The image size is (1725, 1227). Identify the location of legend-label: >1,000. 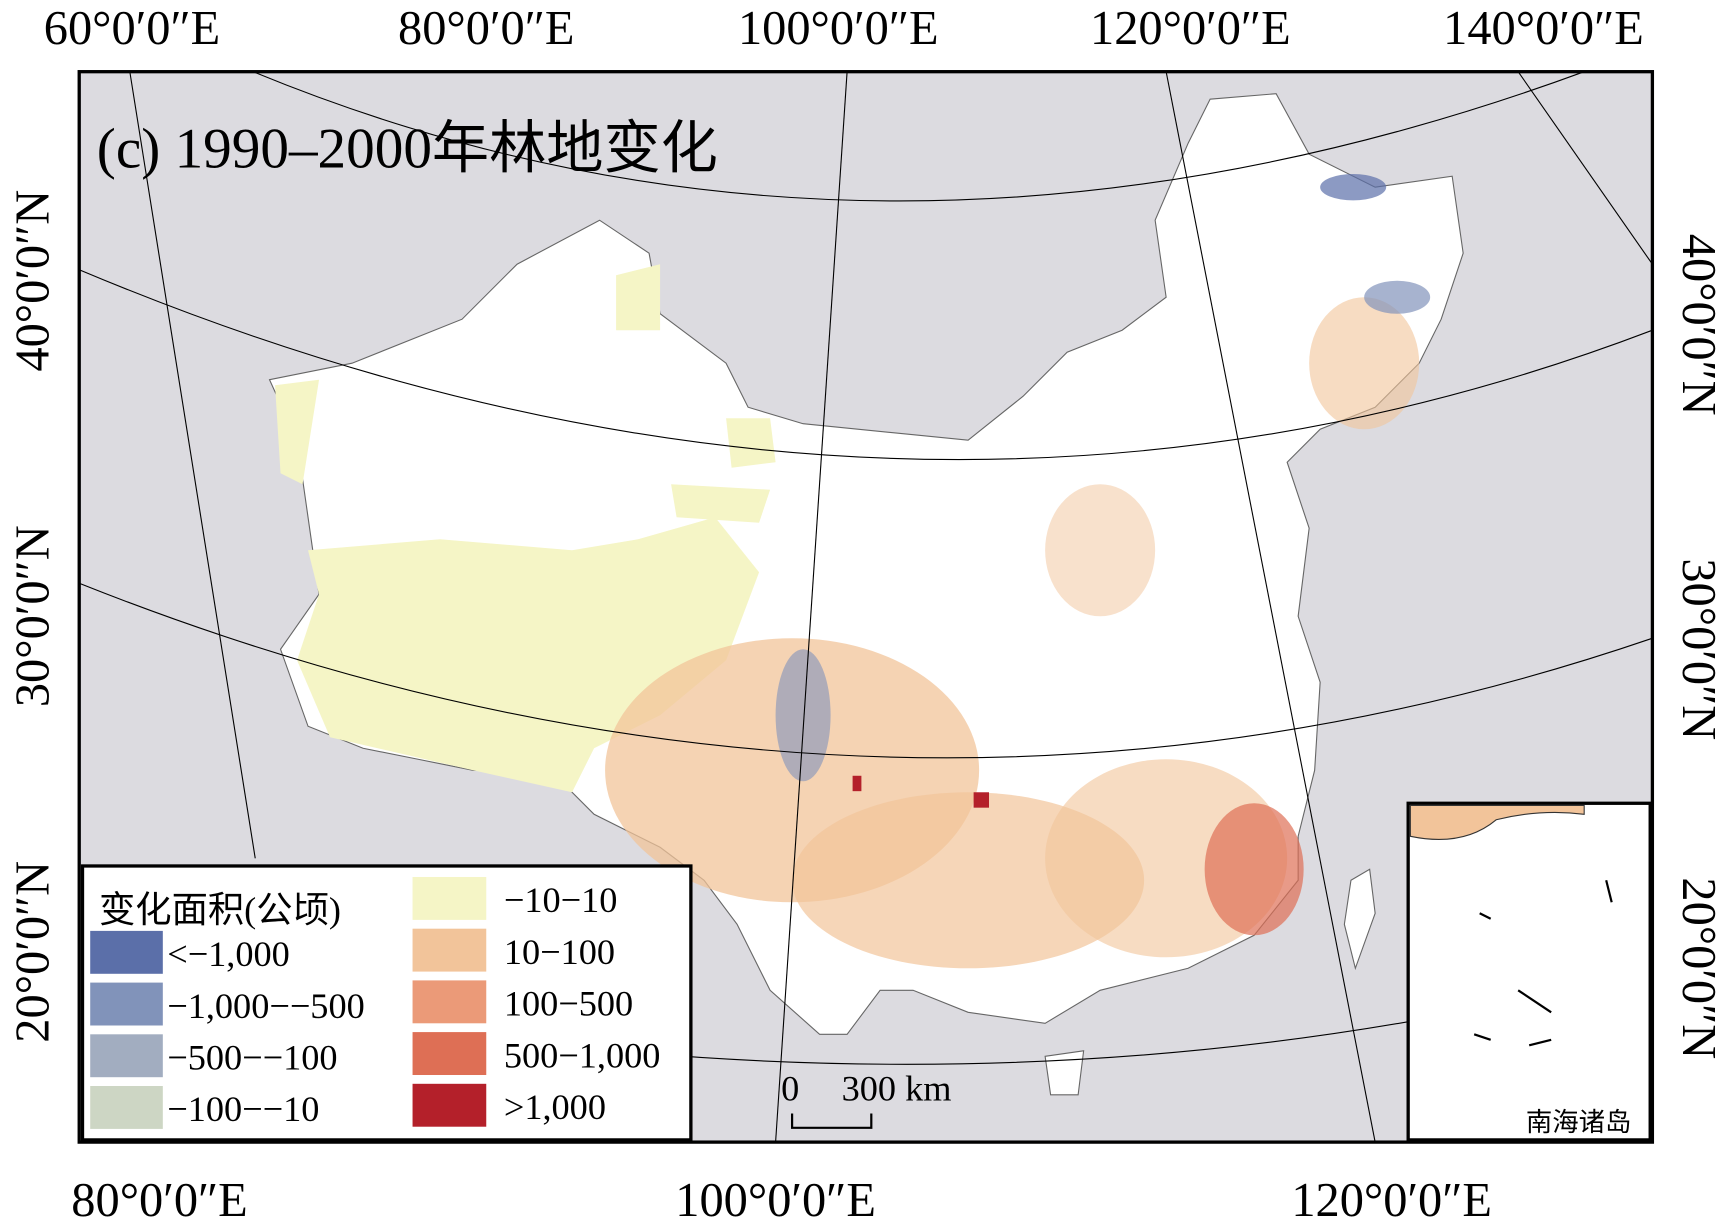
(555, 1107).